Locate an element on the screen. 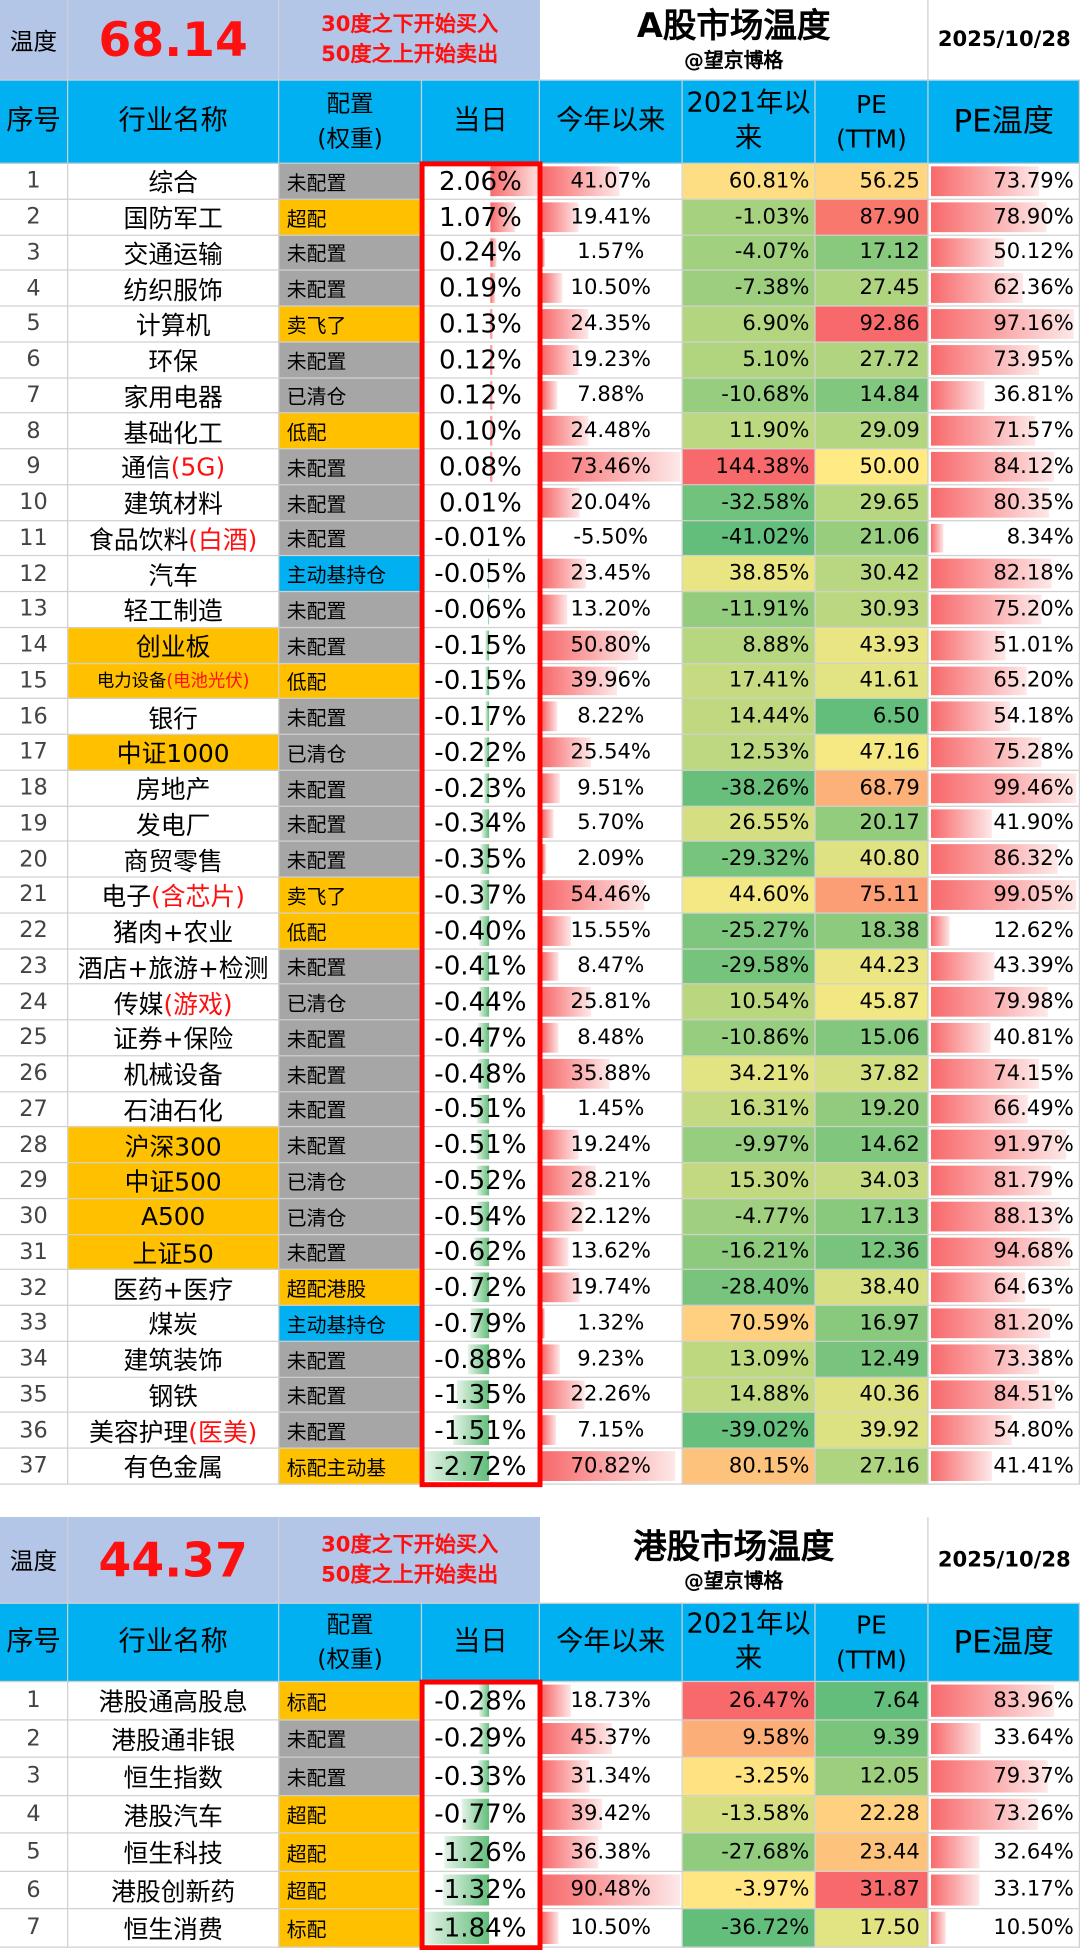  row-number: 4 is located at coordinates (34, 1815).